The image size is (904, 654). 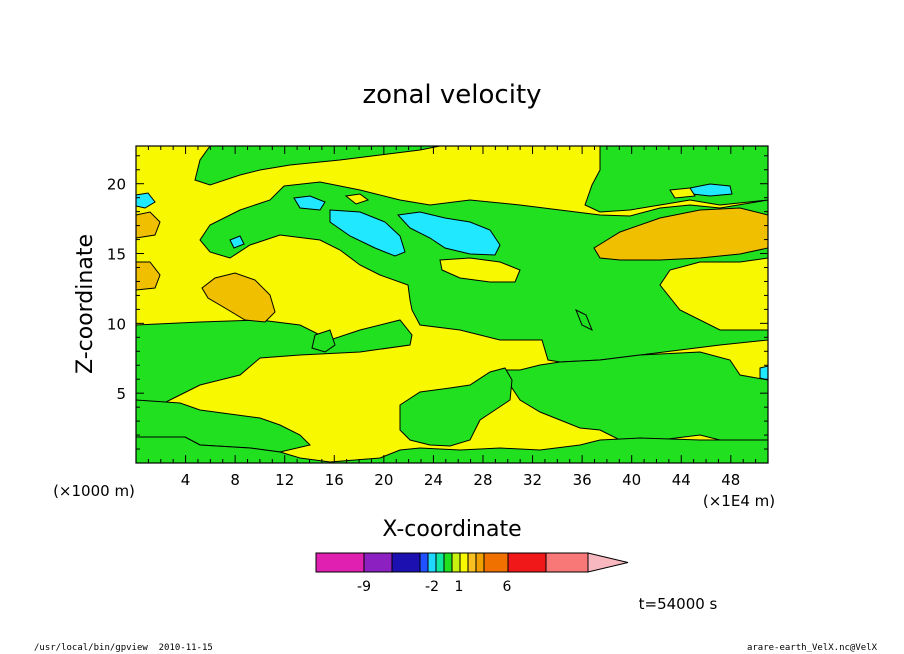 I want to click on x-tick-label: 28, so click(x=482, y=480).